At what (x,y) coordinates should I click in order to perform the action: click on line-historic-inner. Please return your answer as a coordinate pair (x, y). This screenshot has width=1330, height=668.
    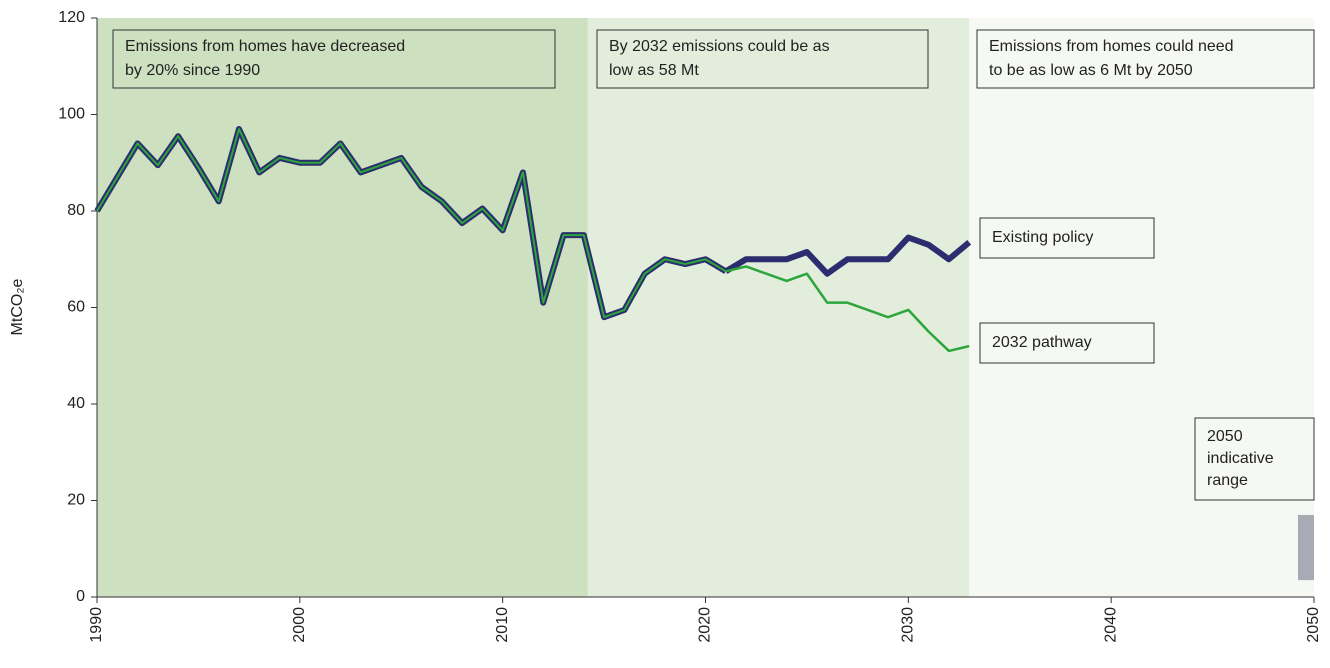
    Looking at the image, I should click on (411, 223).